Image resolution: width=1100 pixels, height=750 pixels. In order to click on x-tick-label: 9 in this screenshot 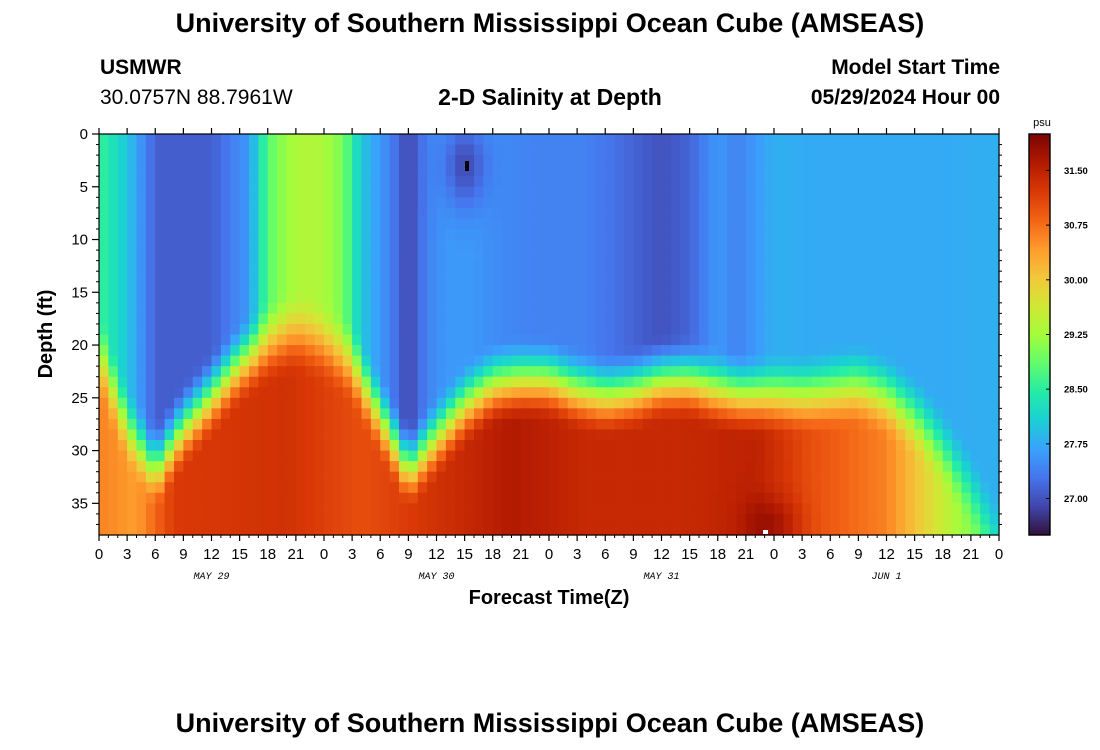, I will do `click(408, 554)`.